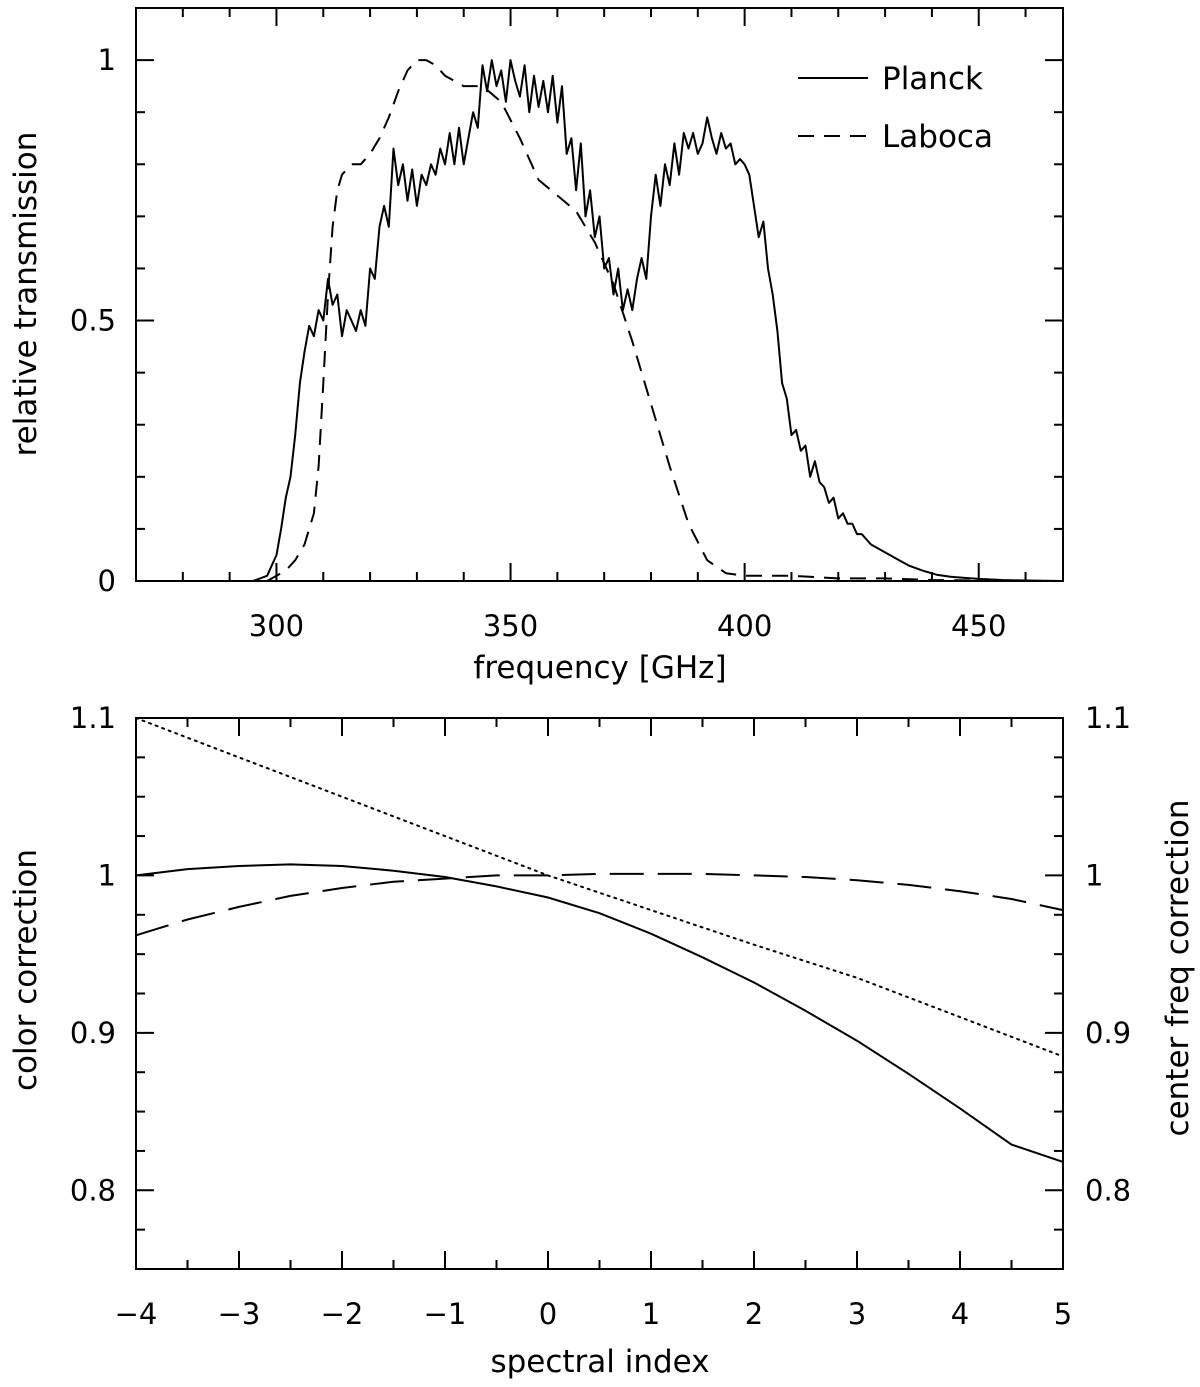  Describe the element at coordinates (548, 1314) in the screenshot. I see `x-tick-label: 0` at that location.